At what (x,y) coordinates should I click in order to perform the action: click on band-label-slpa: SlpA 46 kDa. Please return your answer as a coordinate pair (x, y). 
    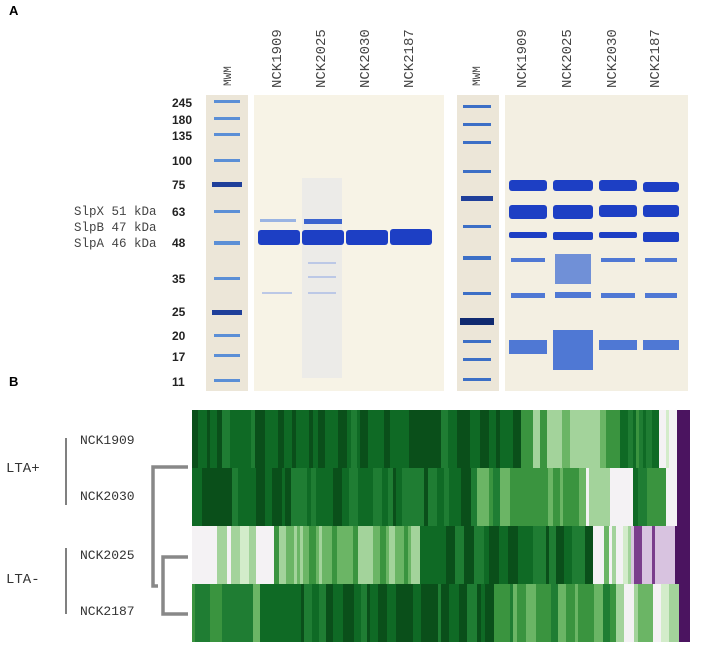
    Looking at the image, I should click on (115, 244).